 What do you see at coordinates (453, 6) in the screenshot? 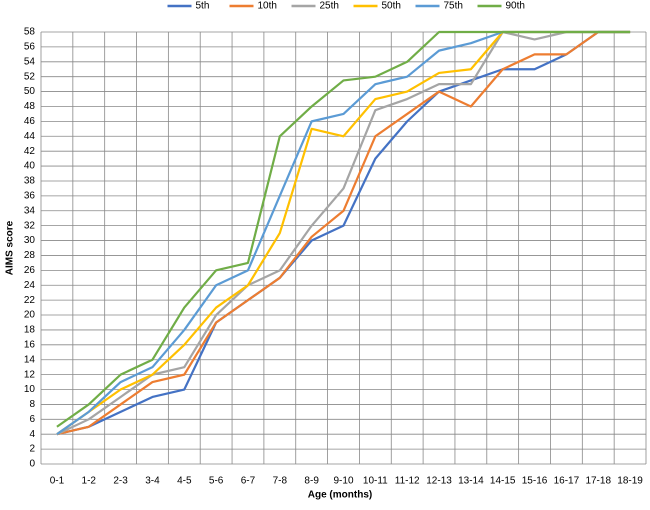
I see `legend-label: 75th` at bounding box center [453, 6].